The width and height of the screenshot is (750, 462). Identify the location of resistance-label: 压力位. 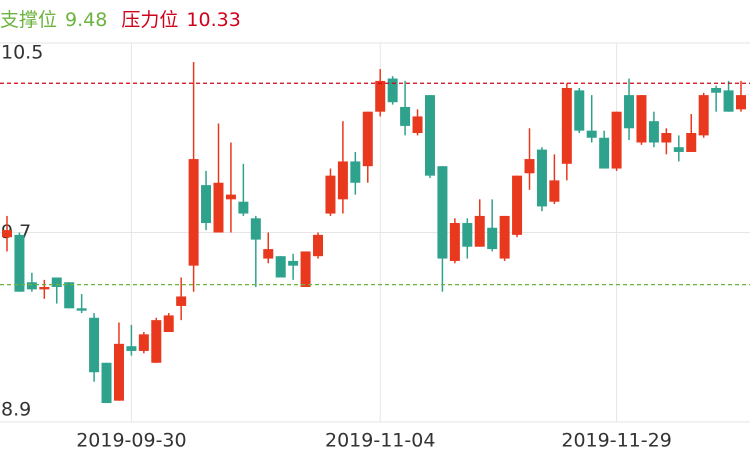
(150, 20).